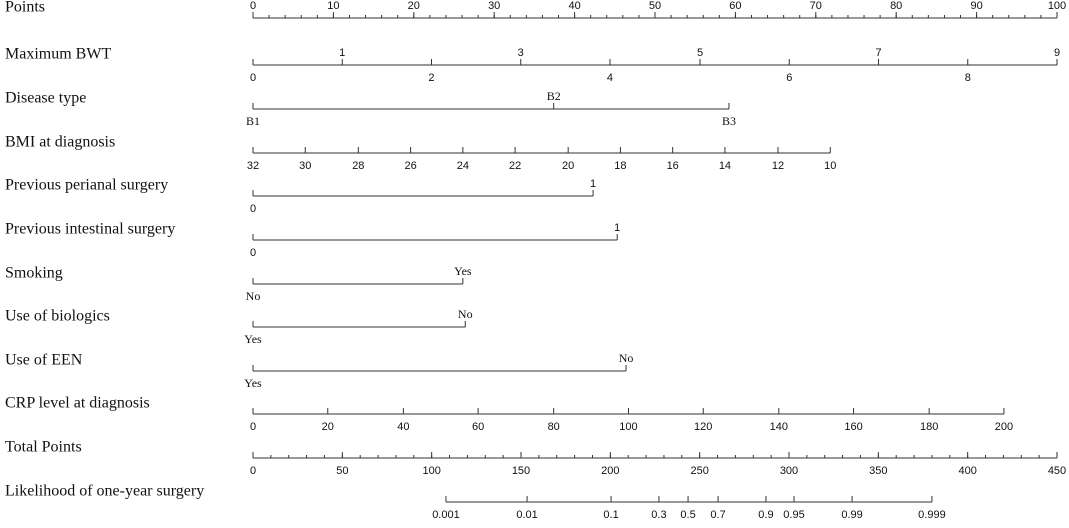 This screenshot has width=1069, height=528. I want to click on tick-label: 0.7, so click(717, 515).